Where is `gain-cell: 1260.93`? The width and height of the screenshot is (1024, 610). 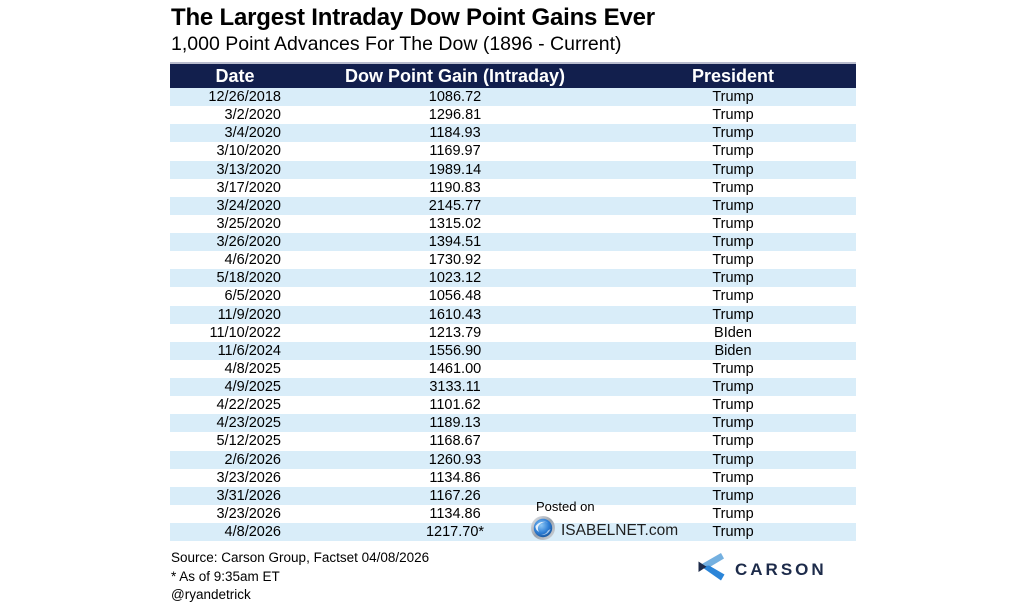 gain-cell: 1260.93 is located at coordinates (455, 459).